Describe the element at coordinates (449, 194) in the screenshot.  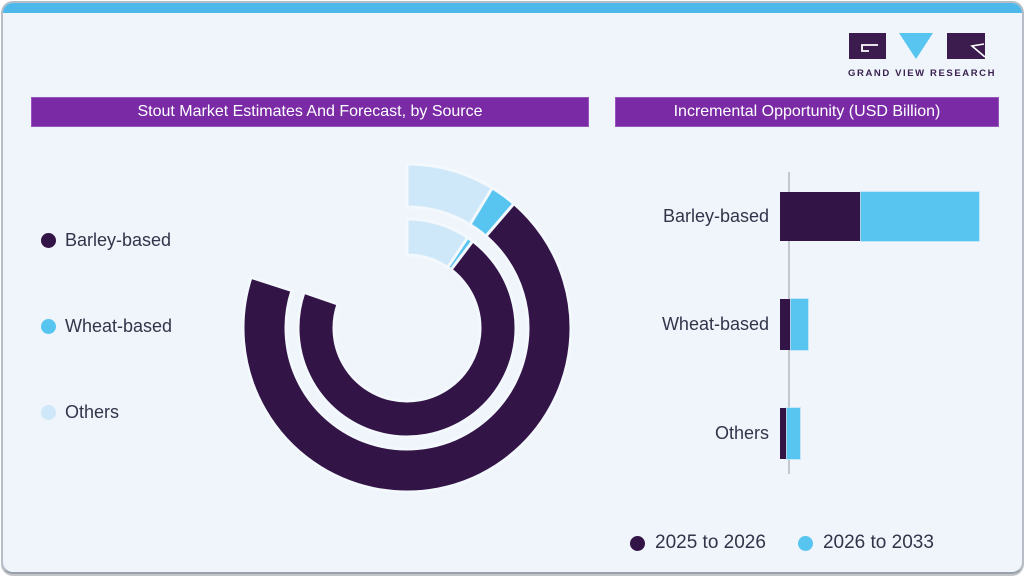
I see `donut-segment-outer-others` at that location.